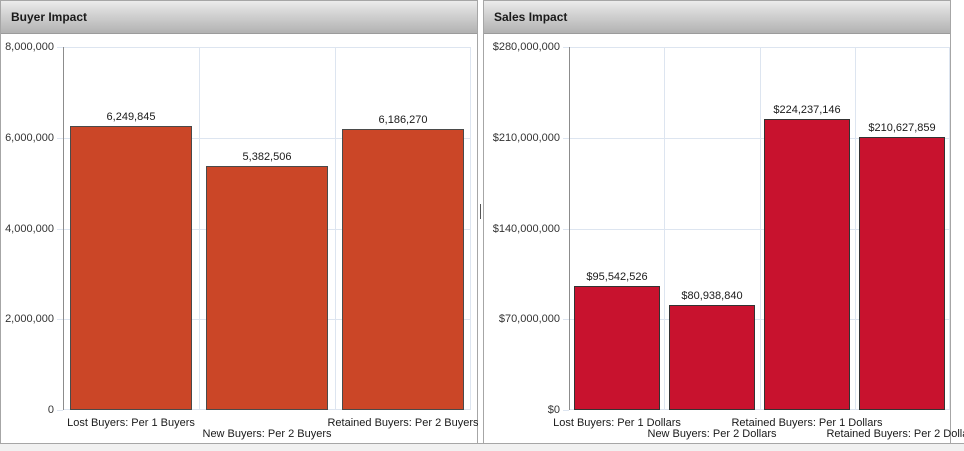  What do you see at coordinates (902, 128) in the screenshot?
I see `bar-value-label: $210,627,859` at bounding box center [902, 128].